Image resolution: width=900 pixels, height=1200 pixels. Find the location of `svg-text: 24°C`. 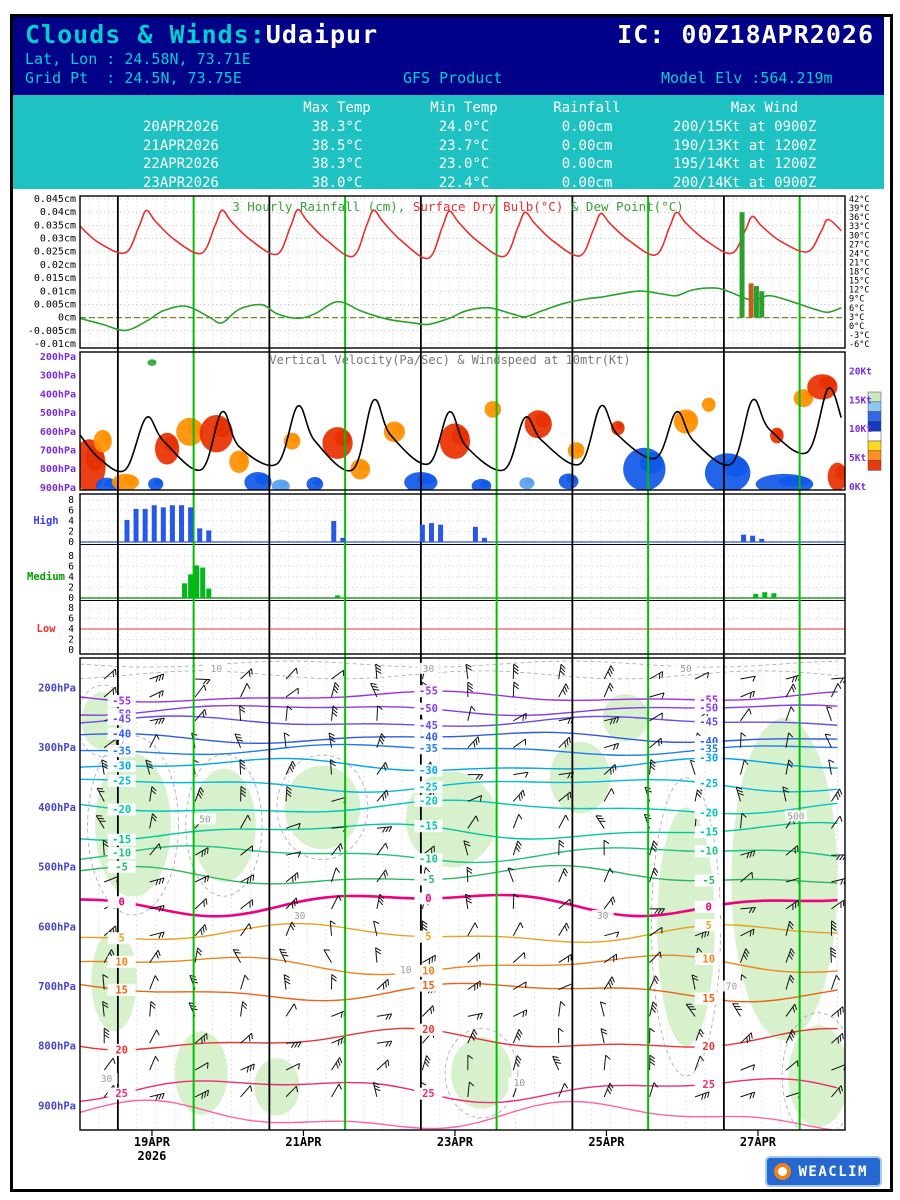

svg-text: 24°C is located at coordinates (859, 254).